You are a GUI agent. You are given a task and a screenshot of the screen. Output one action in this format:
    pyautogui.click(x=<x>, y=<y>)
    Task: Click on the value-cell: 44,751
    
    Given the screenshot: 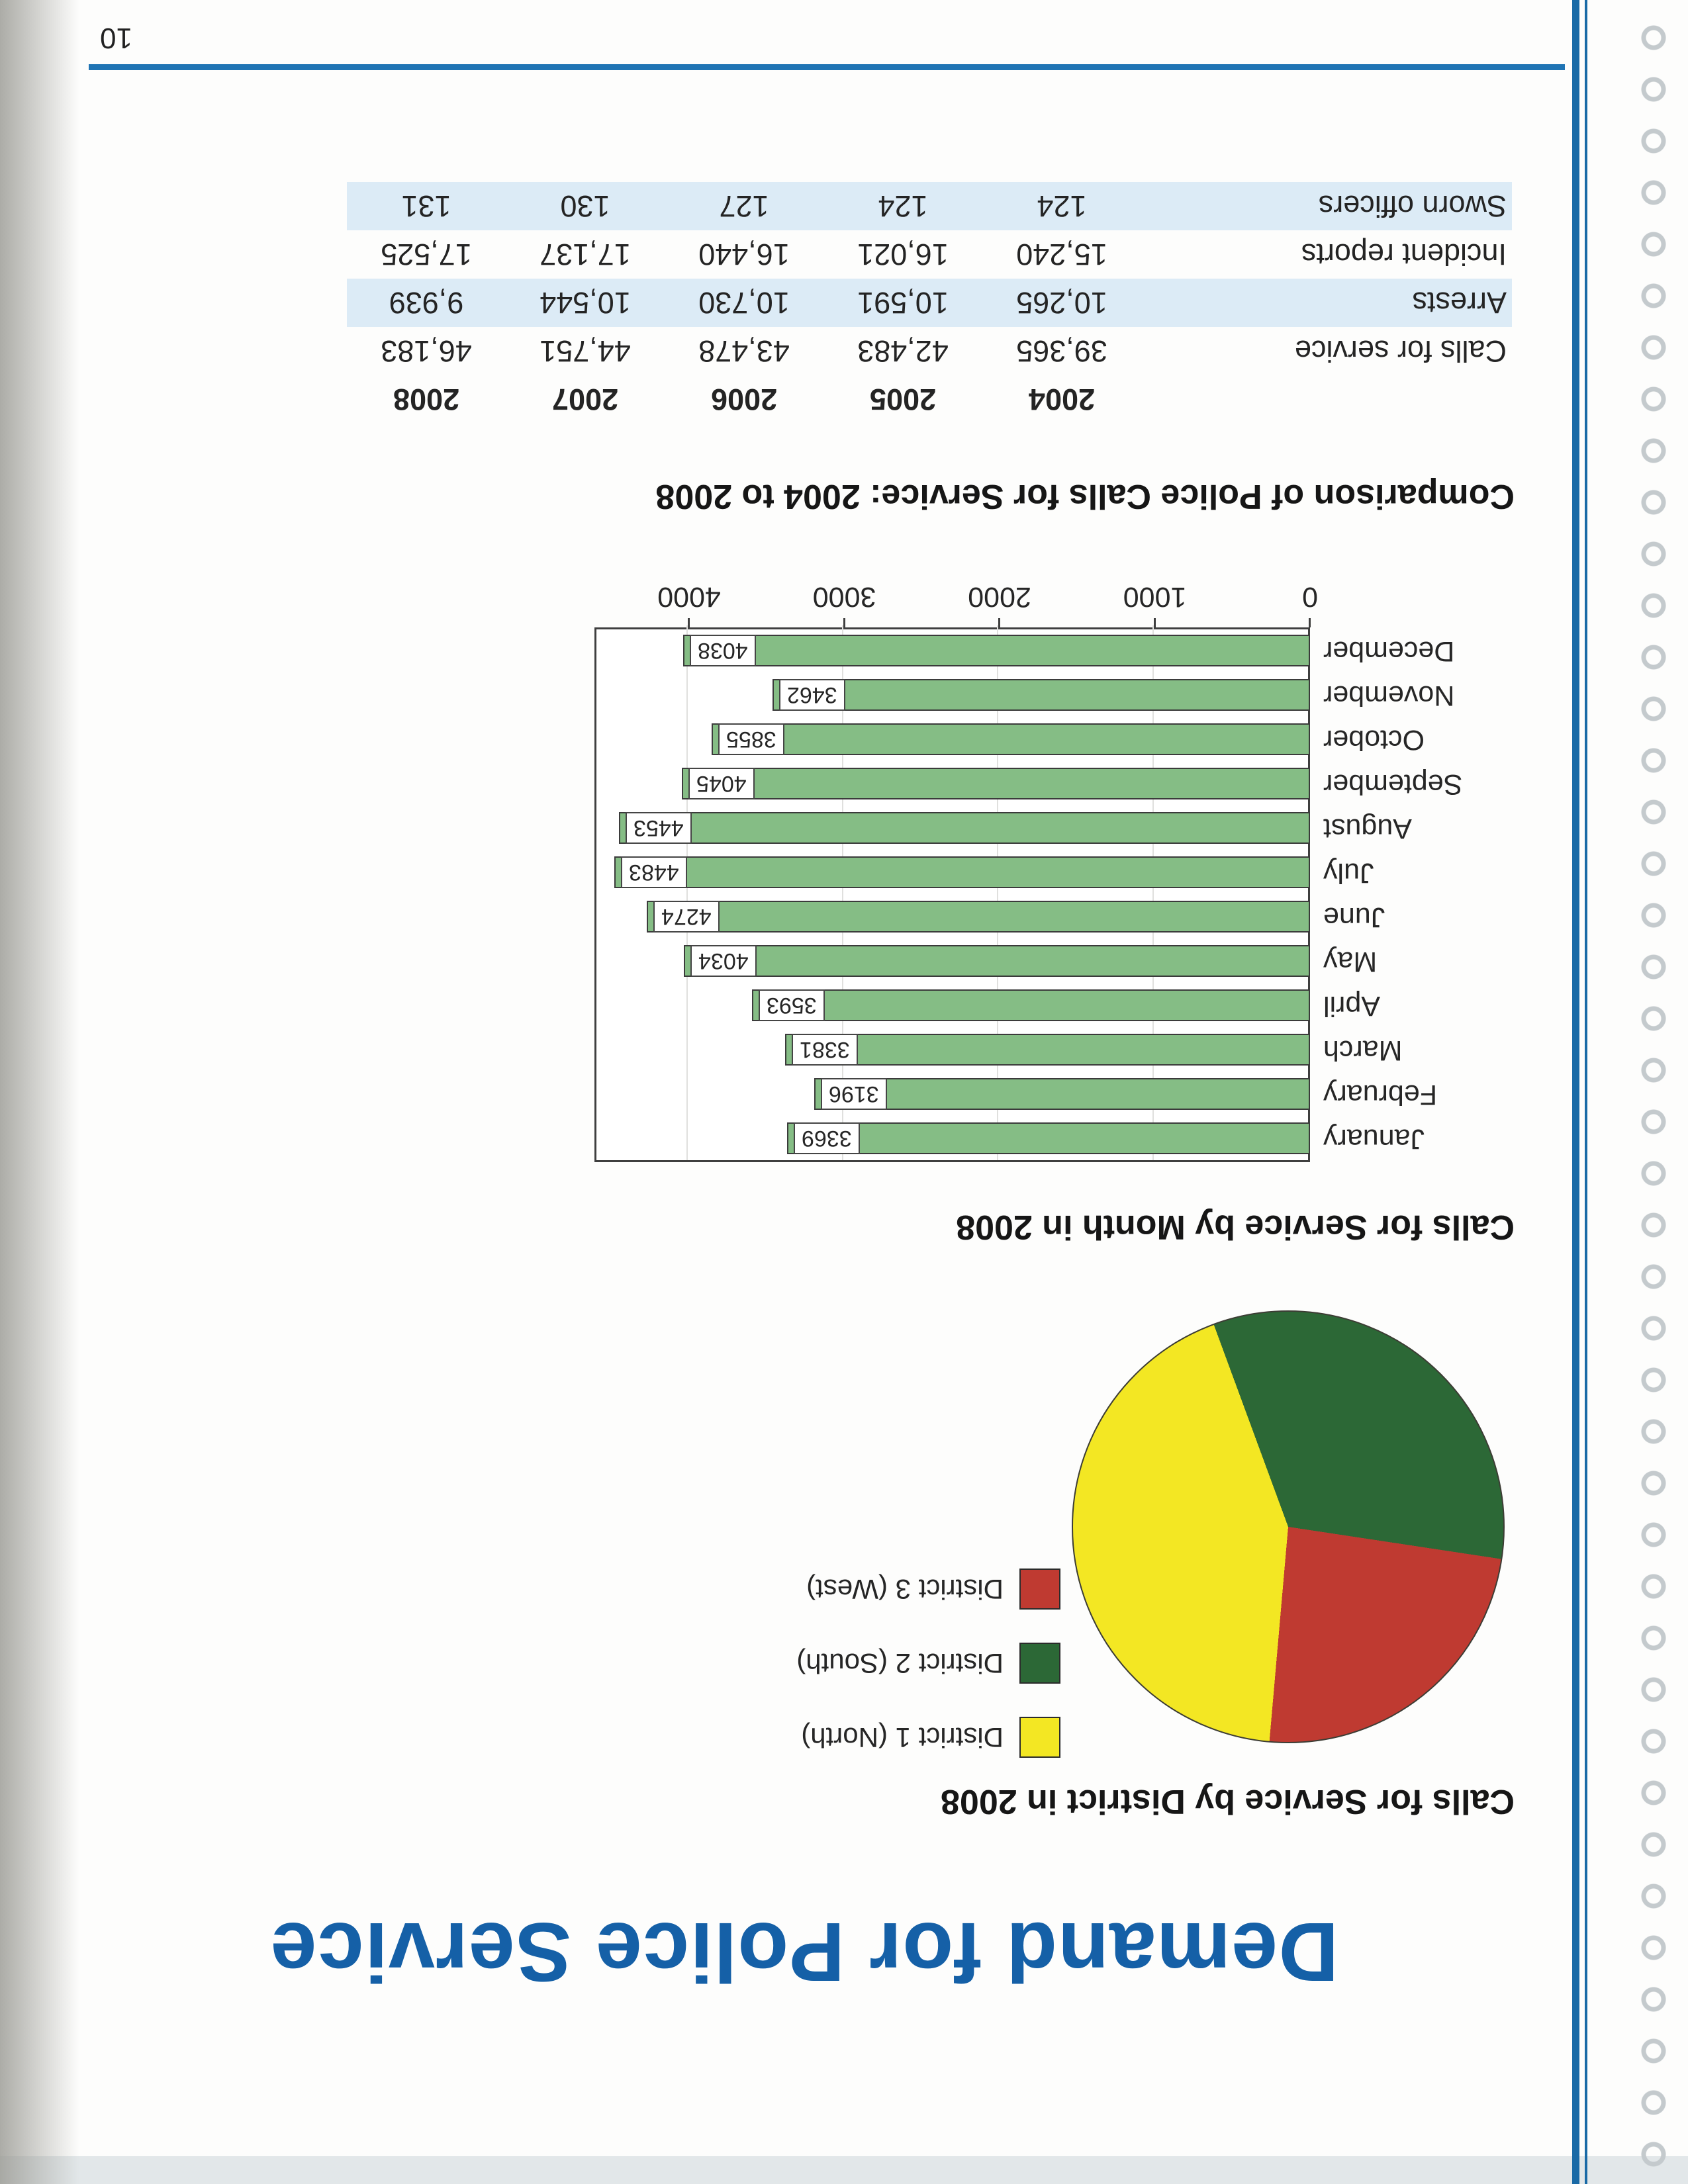 What is the action you would take?
    pyautogui.click(x=585, y=351)
    